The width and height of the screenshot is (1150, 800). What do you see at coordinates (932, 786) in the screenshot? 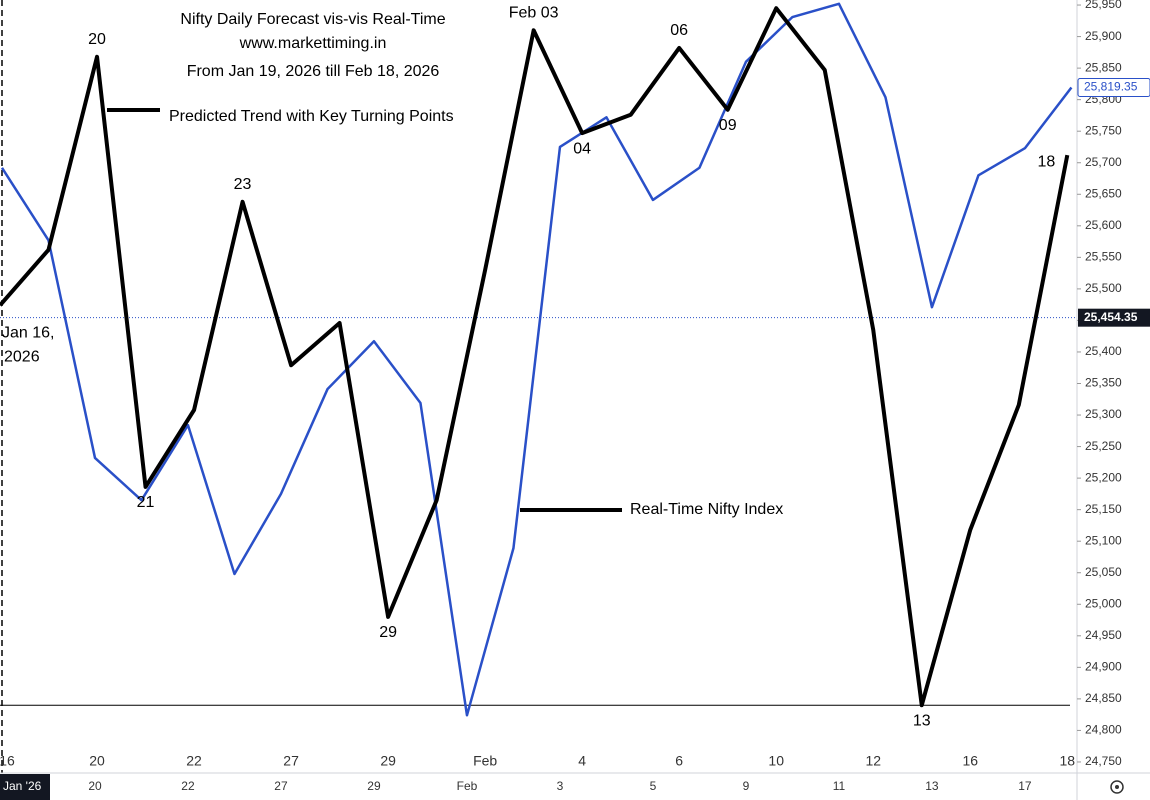
I see `x-tick-label: 13` at bounding box center [932, 786].